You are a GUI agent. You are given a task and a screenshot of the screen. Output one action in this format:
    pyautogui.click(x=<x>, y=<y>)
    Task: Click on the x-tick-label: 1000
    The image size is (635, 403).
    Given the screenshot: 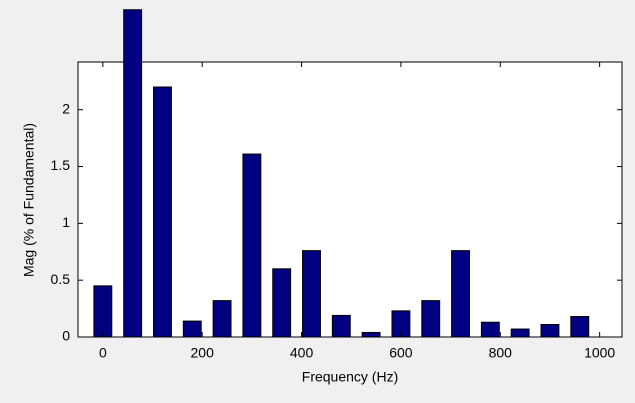 What is the action you would take?
    pyautogui.click(x=599, y=353)
    